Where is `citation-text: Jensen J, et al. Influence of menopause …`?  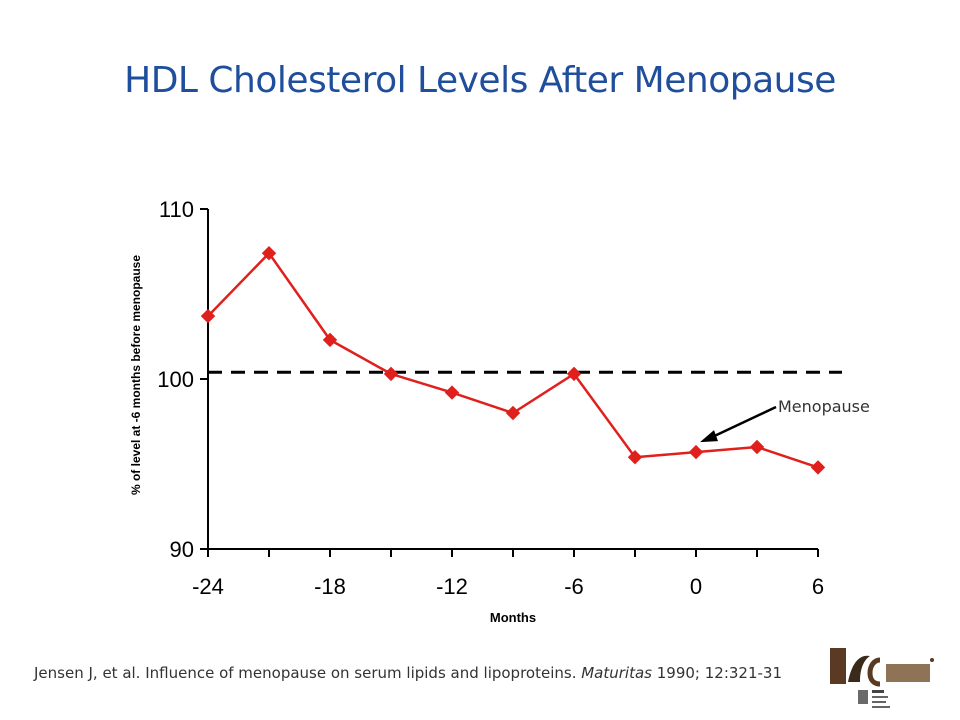 citation-text: Jensen J, et al. Influence of menopause … is located at coordinates (308, 673).